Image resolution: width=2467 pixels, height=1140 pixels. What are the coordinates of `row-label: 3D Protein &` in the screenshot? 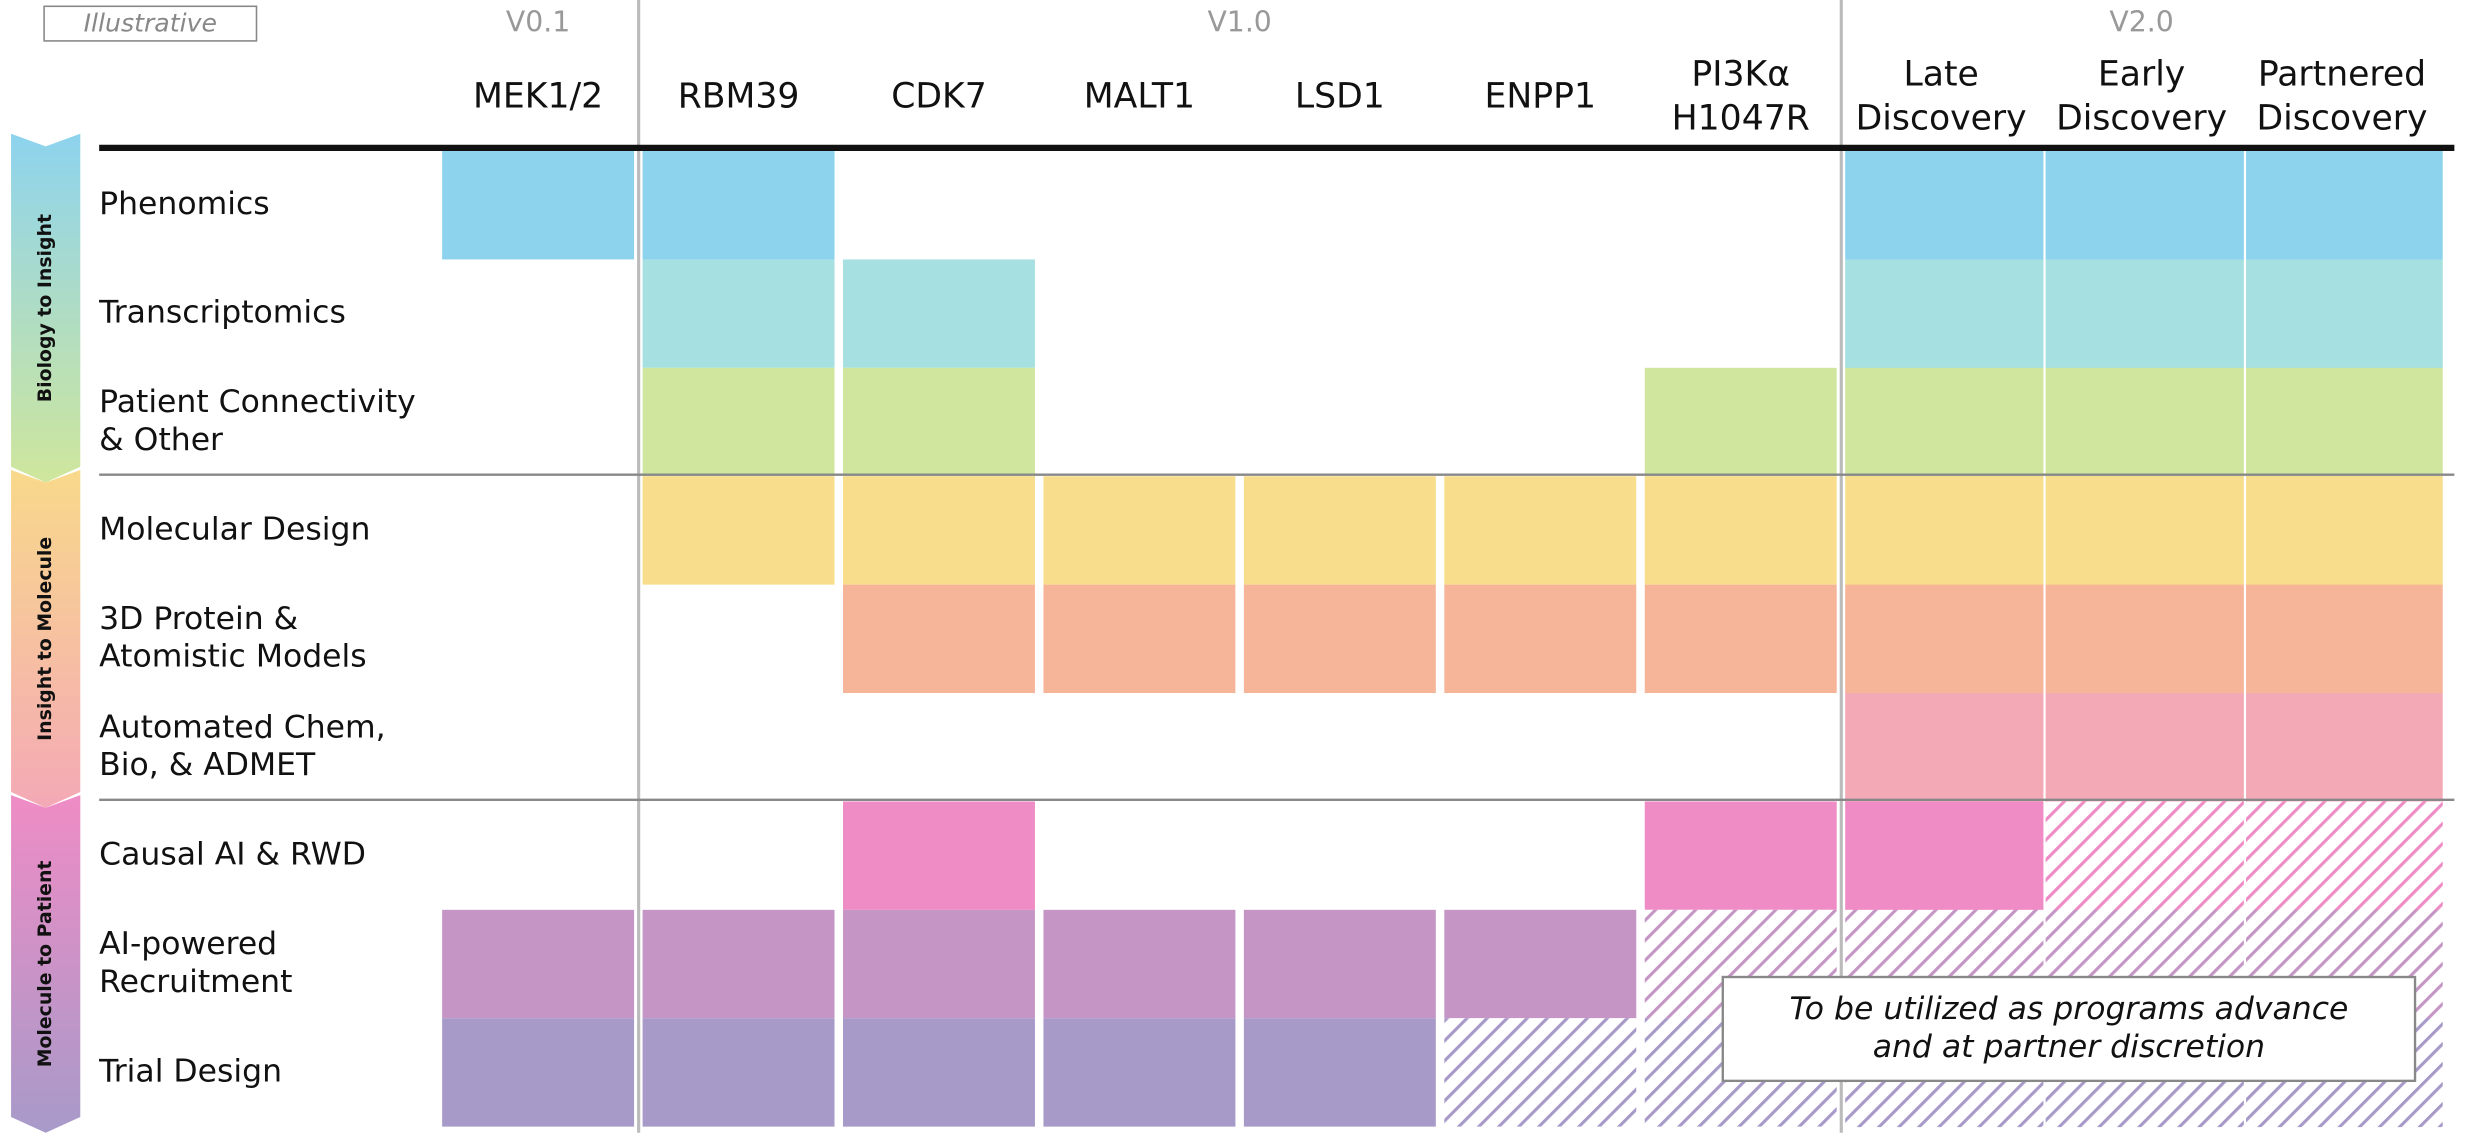 It's located at (198, 619).